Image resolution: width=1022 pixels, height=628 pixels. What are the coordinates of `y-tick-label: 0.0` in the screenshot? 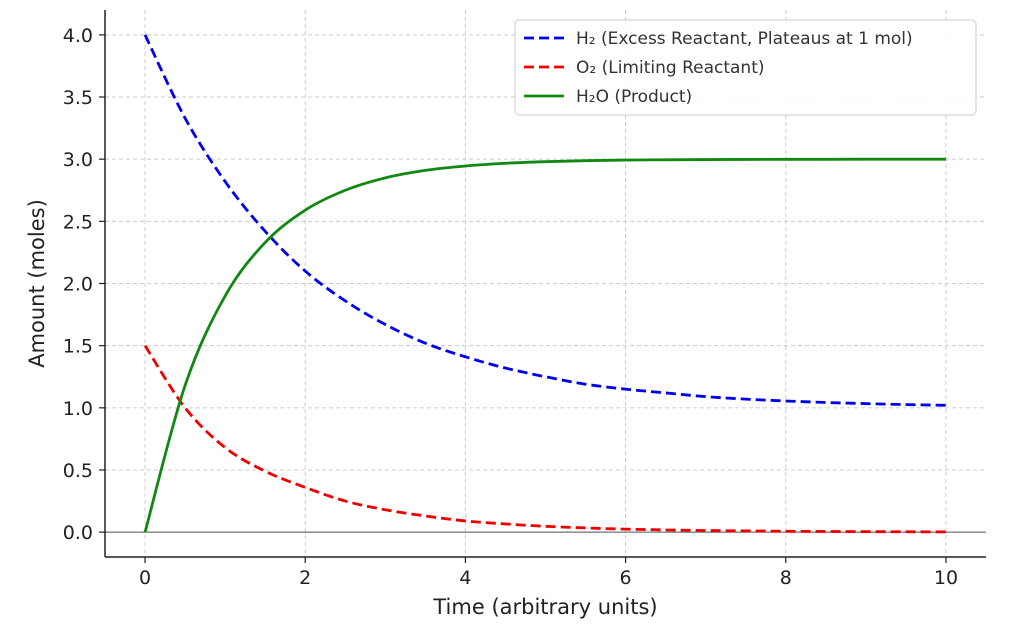 It's located at (78, 533).